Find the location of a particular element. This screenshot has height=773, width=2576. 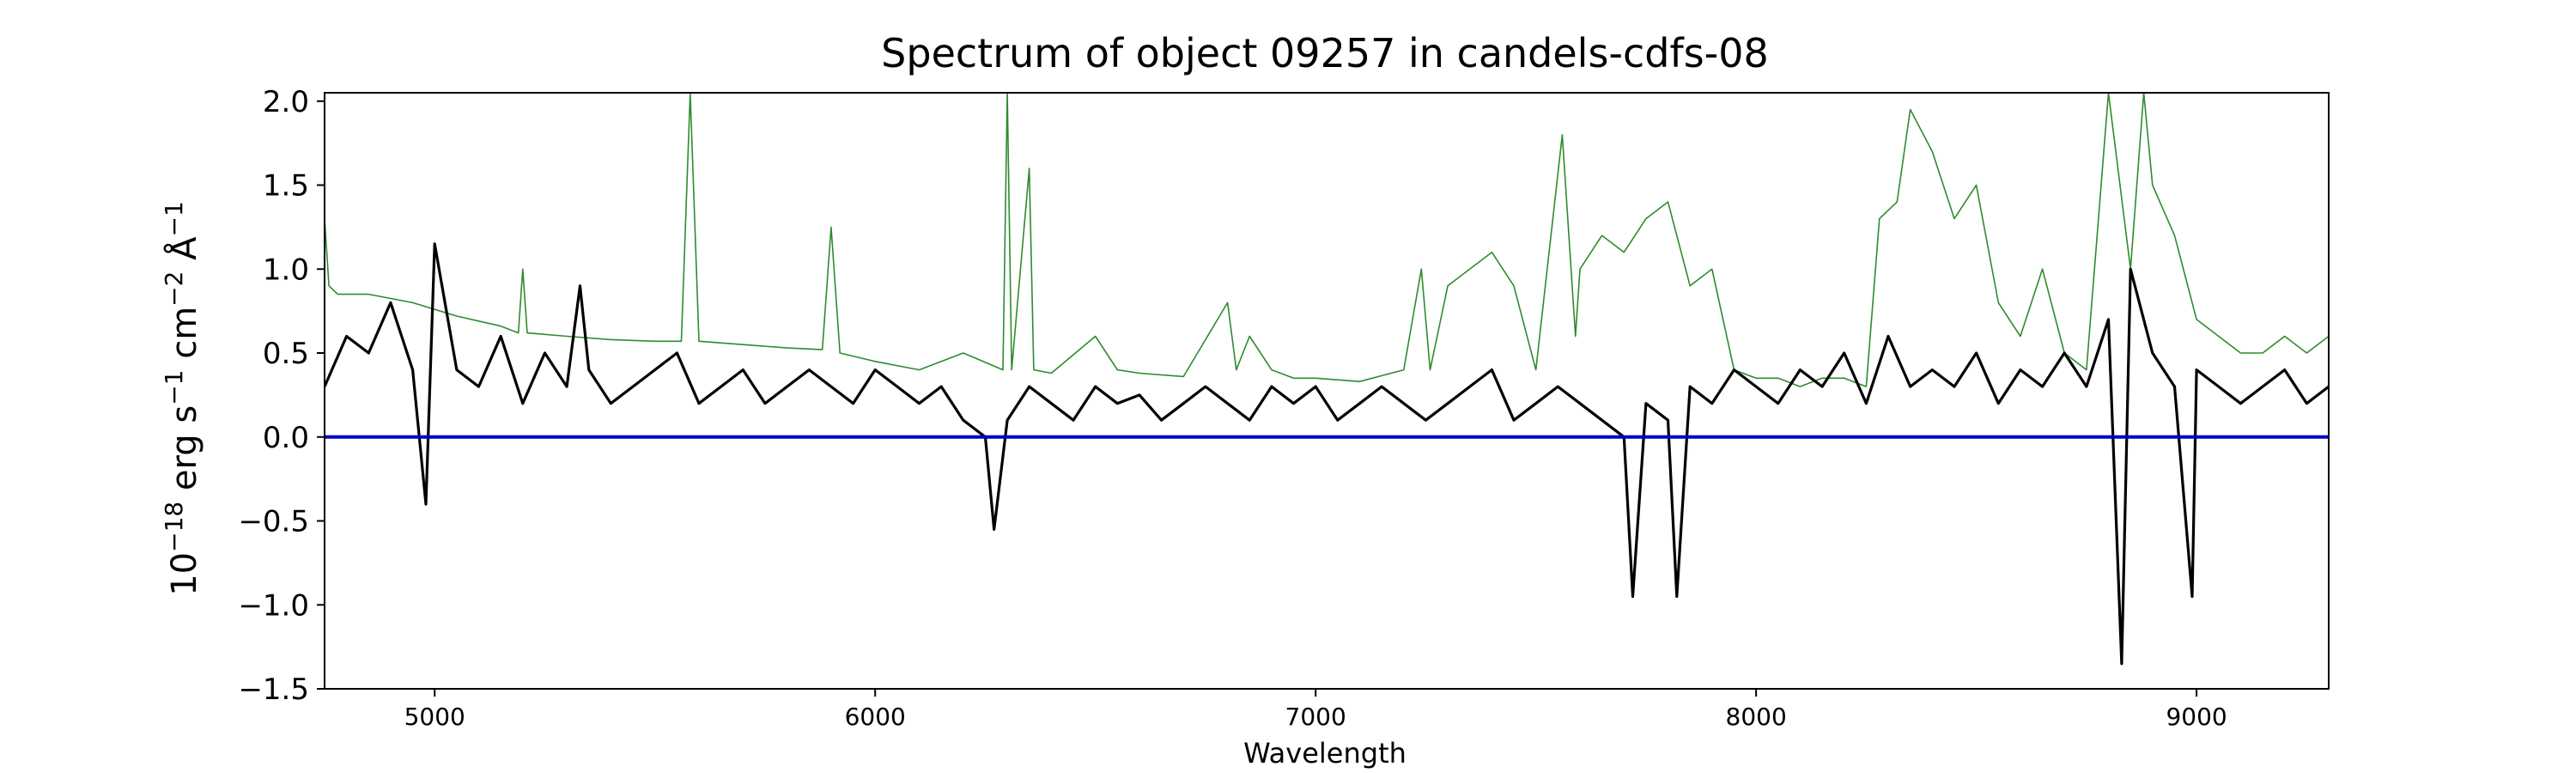

y-tick-label: 2.0 is located at coordinates (286, 102).